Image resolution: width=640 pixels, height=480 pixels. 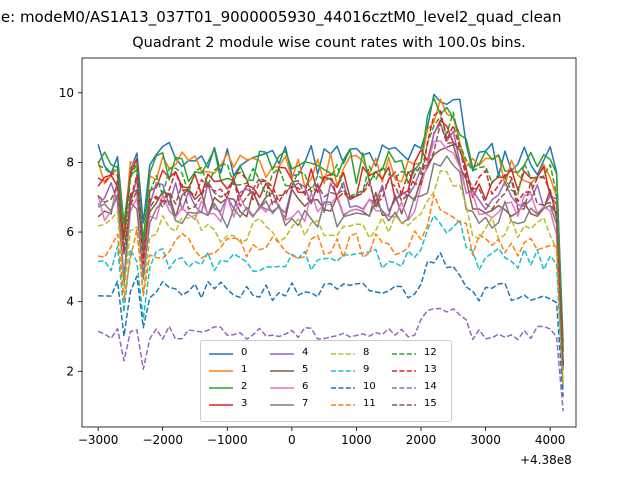 What do you see at coordinates (430, 369) in the screenshot?
I see `legend-label: 13` at bounding box center [430, 369].